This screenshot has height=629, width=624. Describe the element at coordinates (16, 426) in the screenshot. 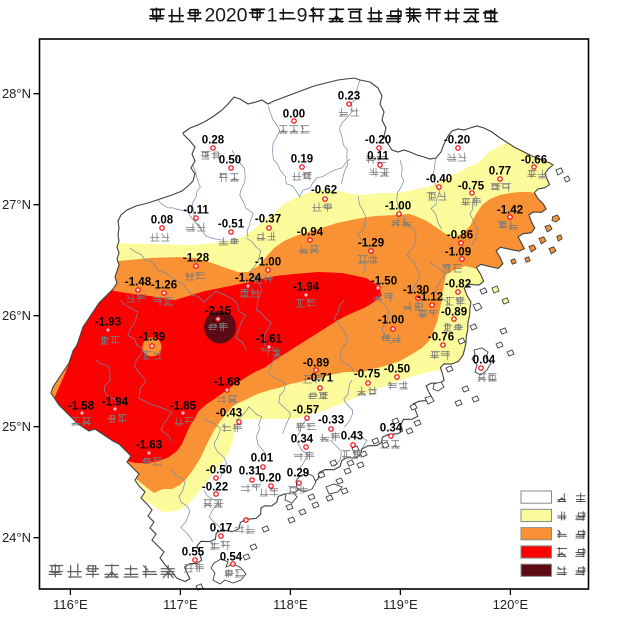

I see `svg-text: 25°N` at that location.